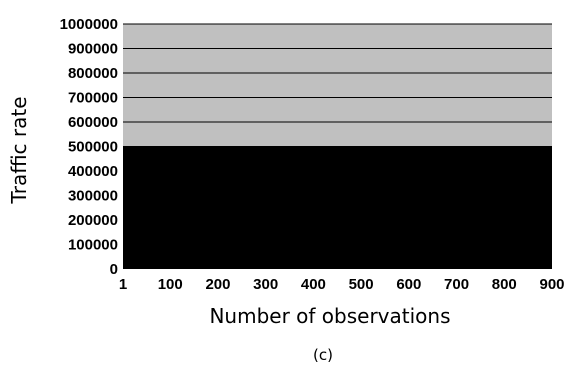 The width and height of the screenshot is (571, 366). I want to click on x-axis-ticks: 1 100 200 300 400 500 600 700 800 900, so click(342, 284).